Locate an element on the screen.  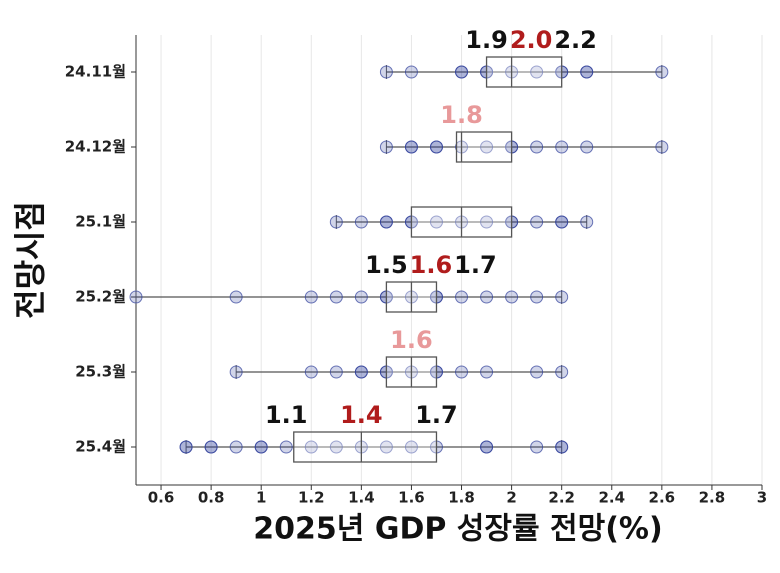
annotation: 1.9 is located at coordinates (486, 40).